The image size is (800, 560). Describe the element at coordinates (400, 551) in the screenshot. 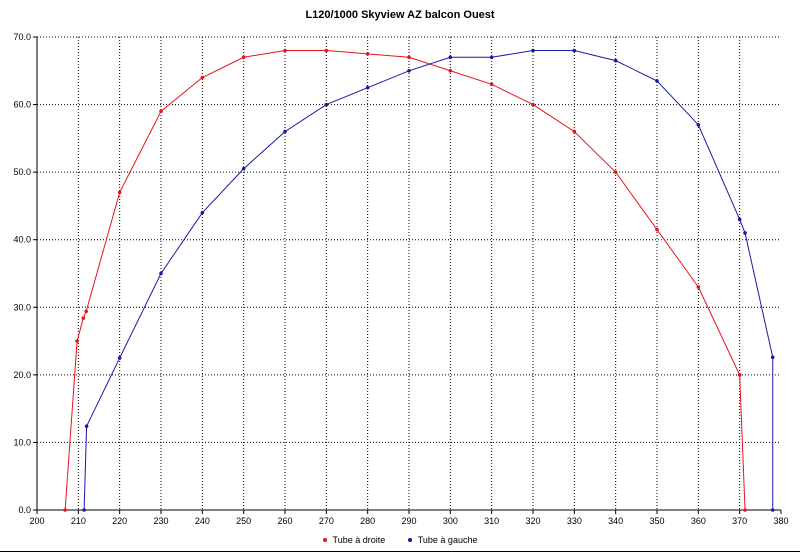

I see `divider` at that location.